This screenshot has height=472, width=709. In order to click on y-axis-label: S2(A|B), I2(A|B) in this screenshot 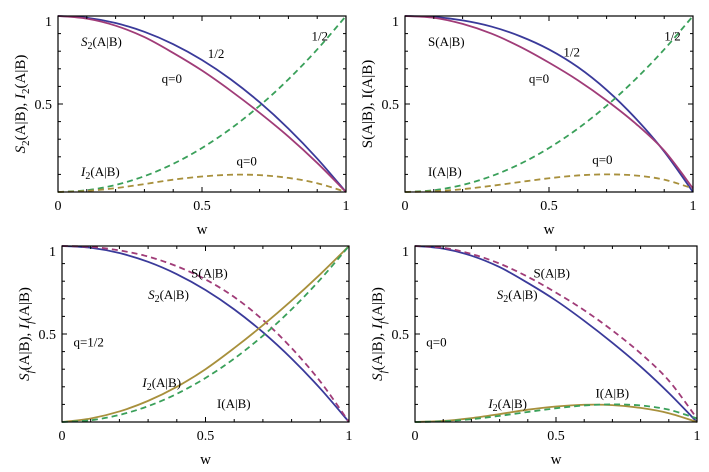, I will do `click(22, 104)`.